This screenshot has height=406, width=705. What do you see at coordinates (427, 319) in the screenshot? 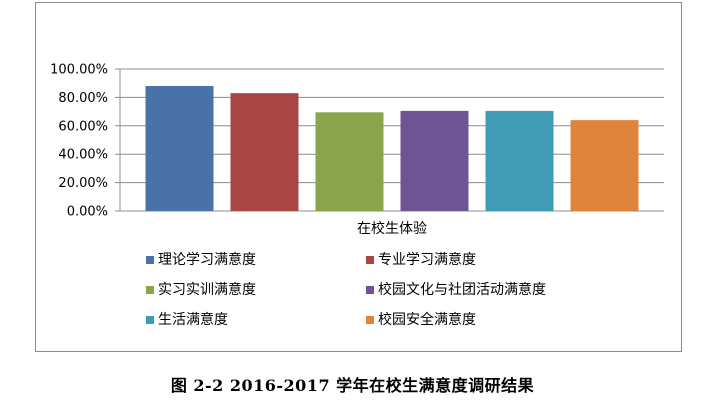
I see `legend-label: 校园安全满意度` at bounding box center [427, 319].